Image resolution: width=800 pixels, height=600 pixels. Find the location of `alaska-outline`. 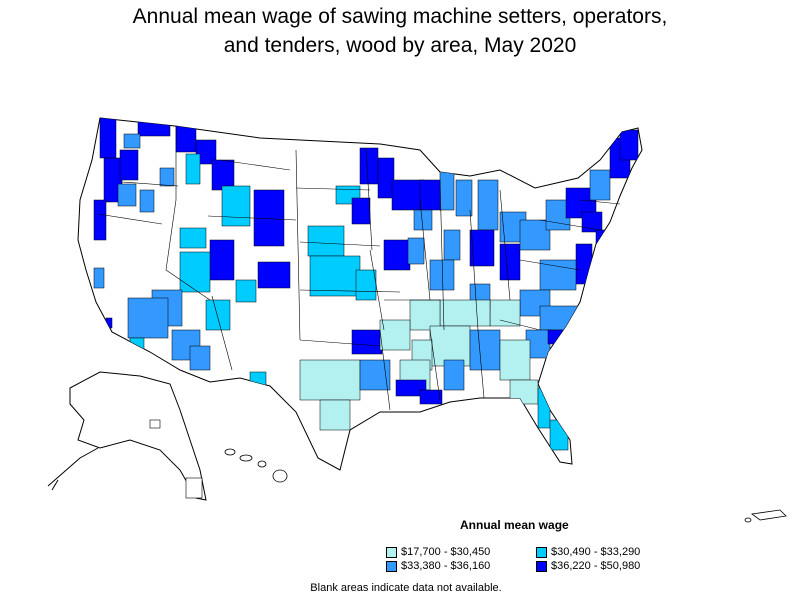

alaska-outline is located at coordinates (138, 436).